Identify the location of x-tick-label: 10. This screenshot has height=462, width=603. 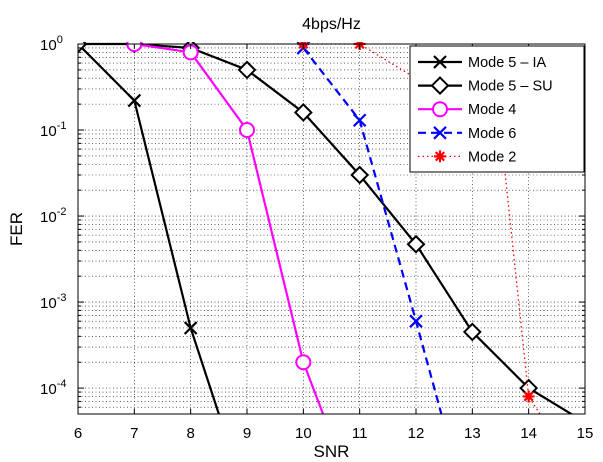
(303, 433).